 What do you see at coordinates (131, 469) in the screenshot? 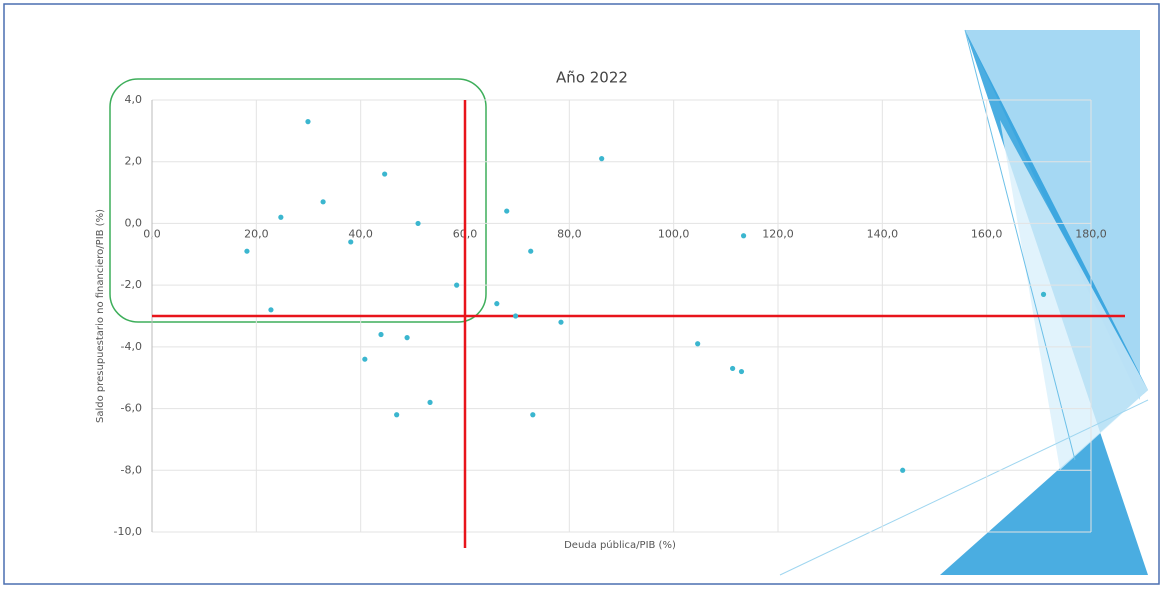
I see `y-tick-label: -8,0` at bounding box center [131, 469].